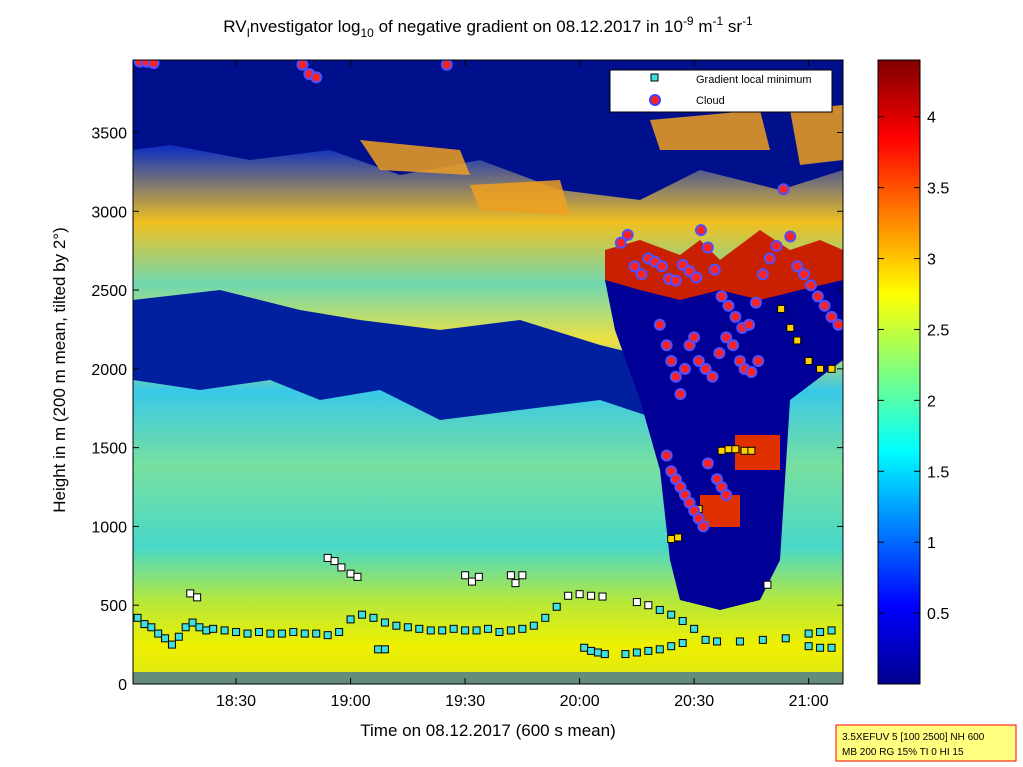 Image resolution: width=1023 pixels, height=767 pixels. Describe the element at coordinates (465, 701) in the screenshot. I see `x-tick-label: 19:30` at that location.